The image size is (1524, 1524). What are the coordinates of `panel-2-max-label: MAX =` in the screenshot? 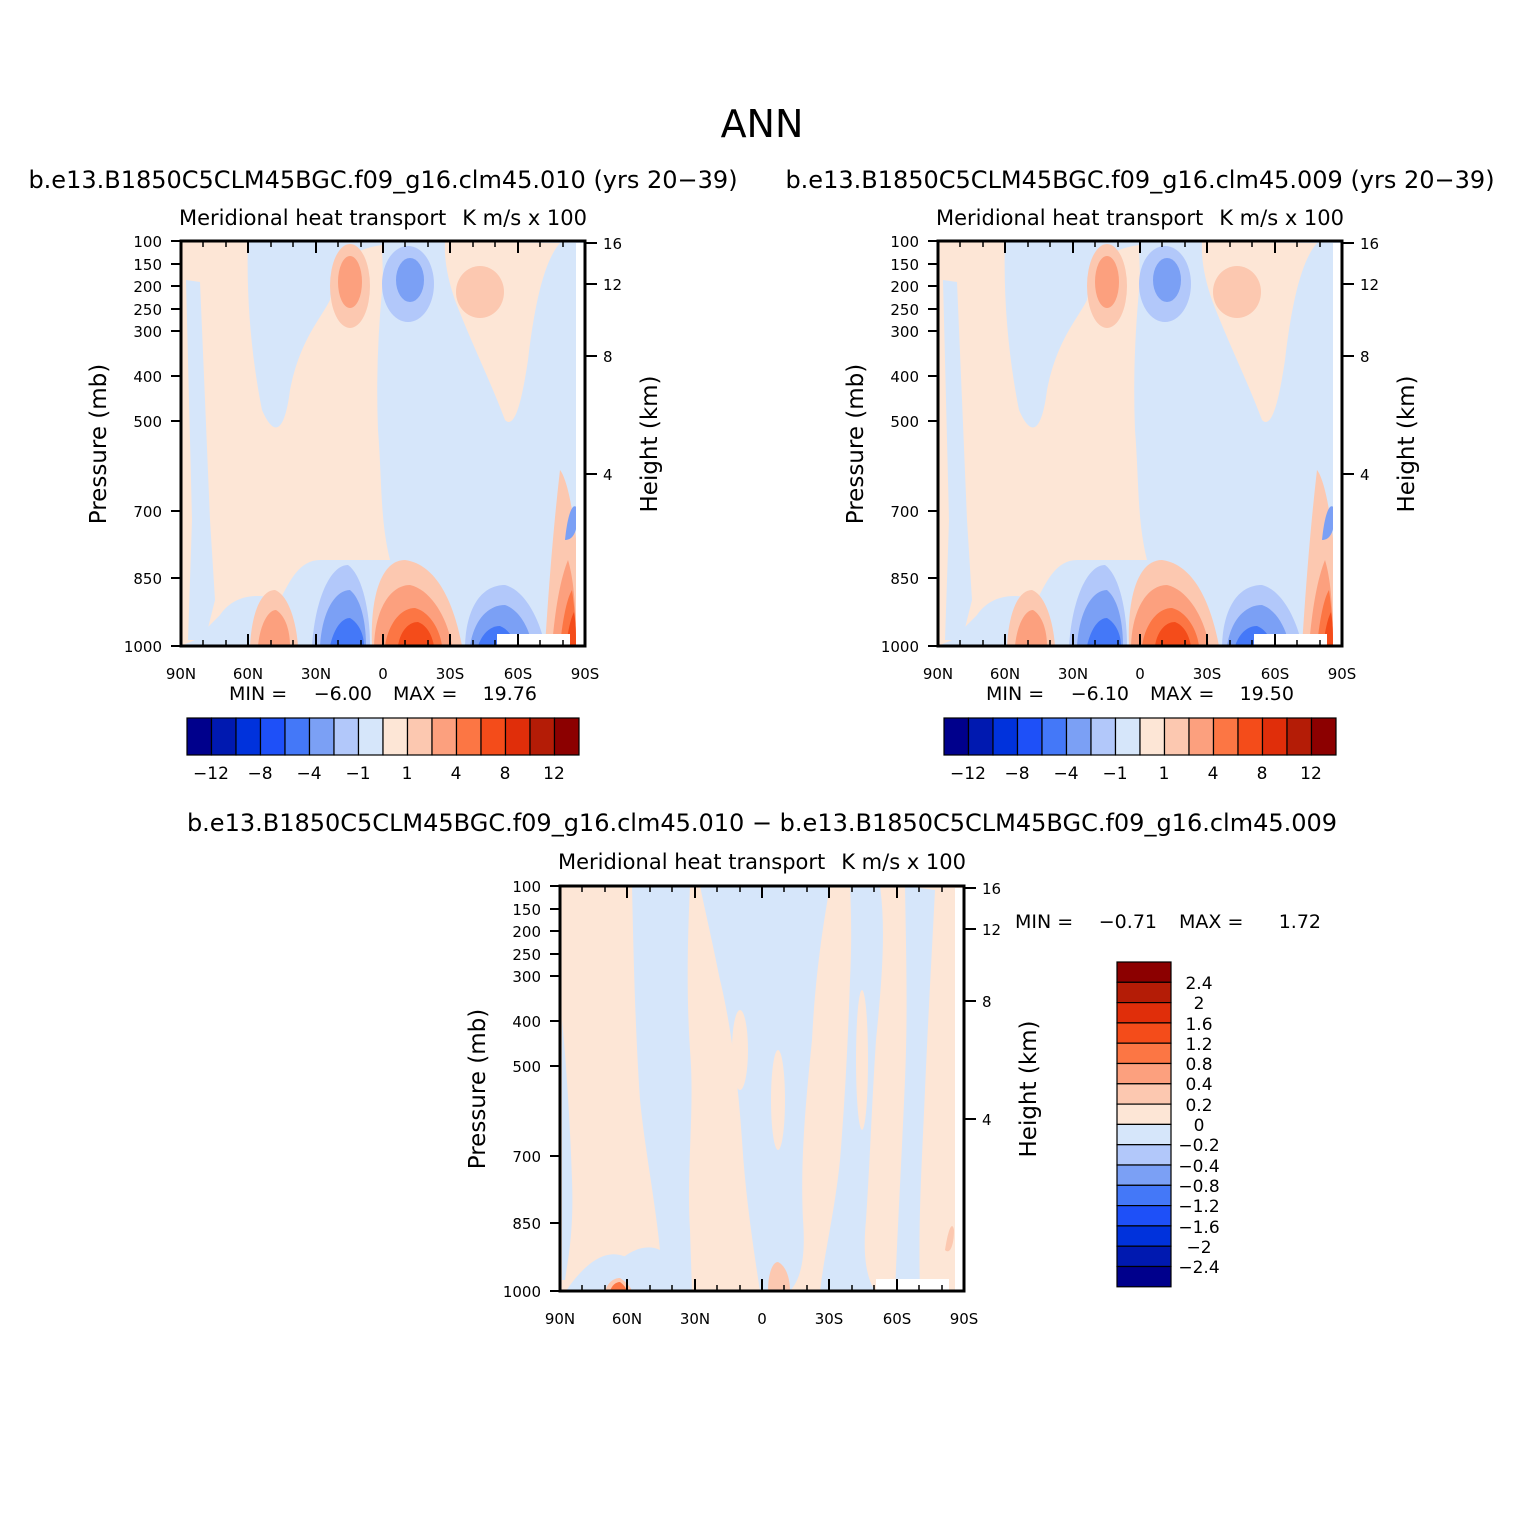 It's located at (1182, 694).